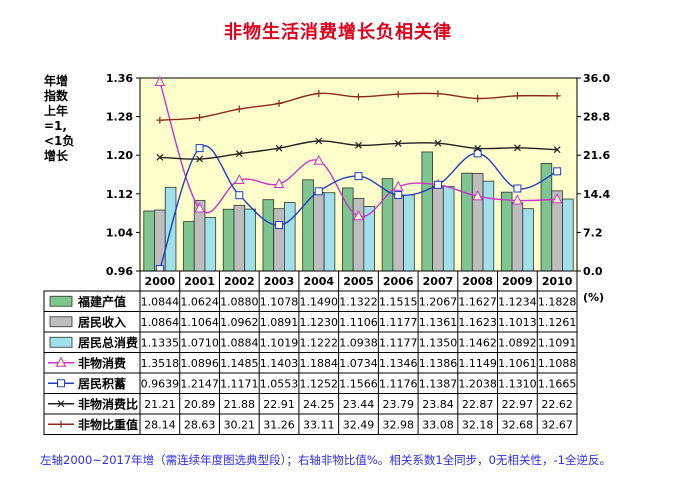 The width and height of the screenshot is (676, 494). What do you see at coordinates (160, 424) in the screenshot?
I see `data-label: 28.14` at bounding box center [160, 424].